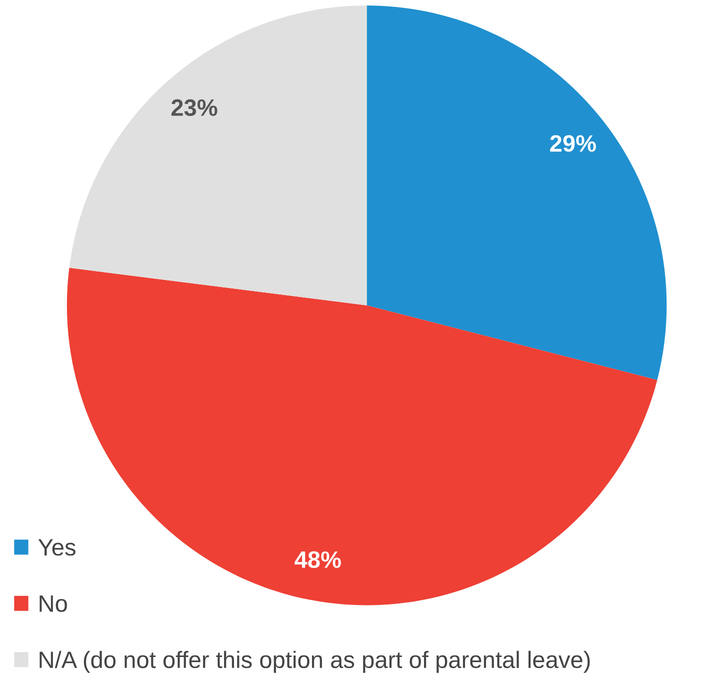  I want to click on legend-label: No, so click(53, 603).